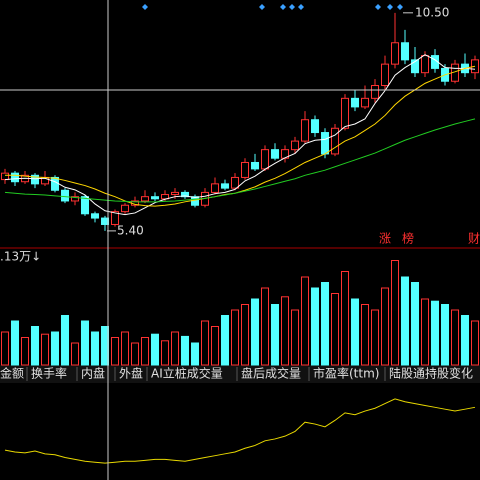 Image resolution: width=480 pixels, height=480 pixels. What do you see at coordinates (130, 230) in the screenshot?
I see `low-label: 5.40` at bounding box center [130, 230].